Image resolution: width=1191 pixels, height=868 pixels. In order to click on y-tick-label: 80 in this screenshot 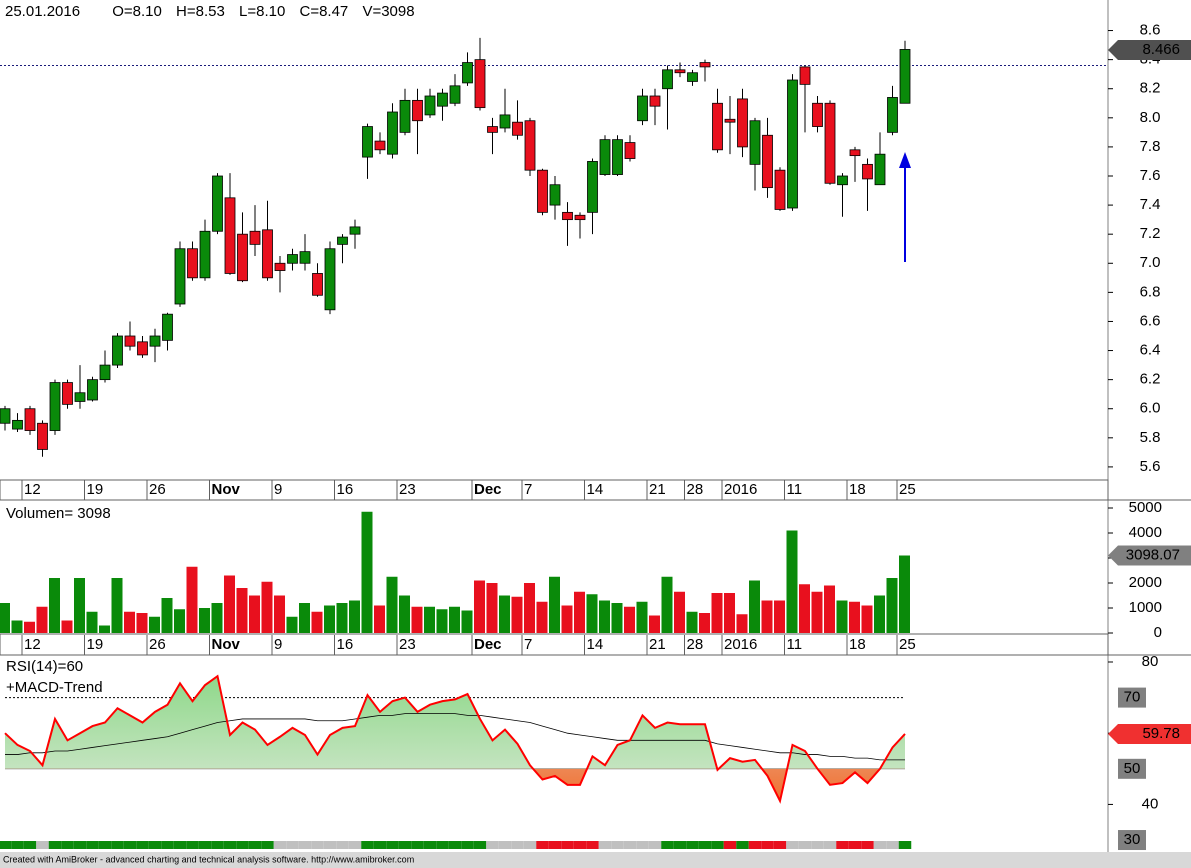, I will do `click(1150, 661)`.